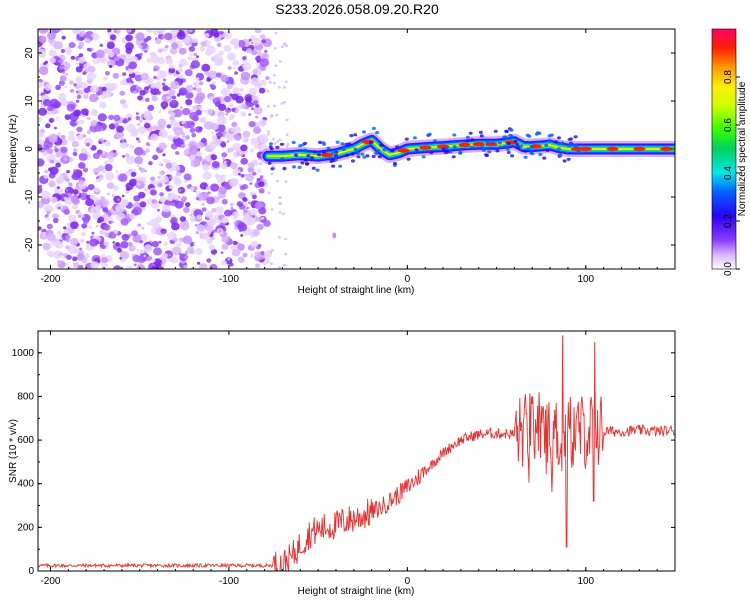 The height and width of the screenshot is (600, 750). Describe the element at coordinates (23, 353) in the screenshot. I see `y-tick-label: 1000` at that location.